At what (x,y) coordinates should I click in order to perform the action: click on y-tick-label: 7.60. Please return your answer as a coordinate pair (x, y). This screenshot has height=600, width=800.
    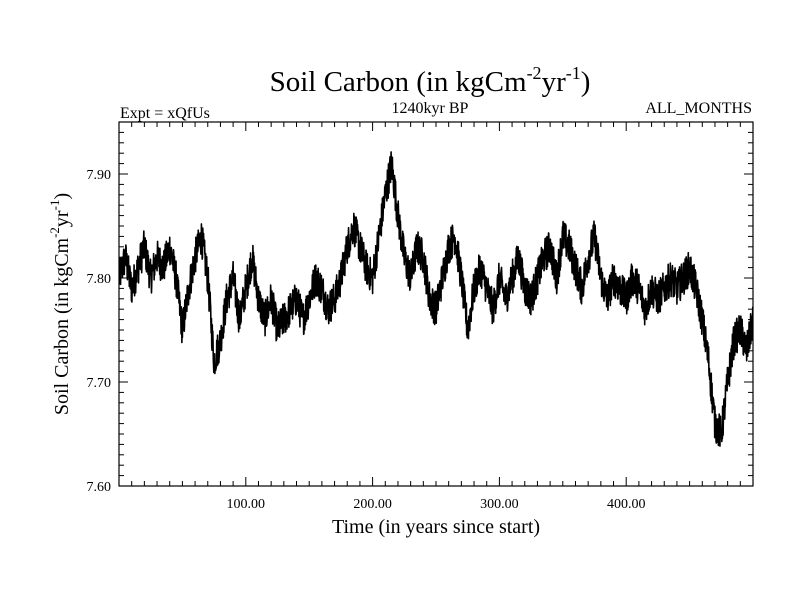
    Looking at the image, I should click on (99, 487).